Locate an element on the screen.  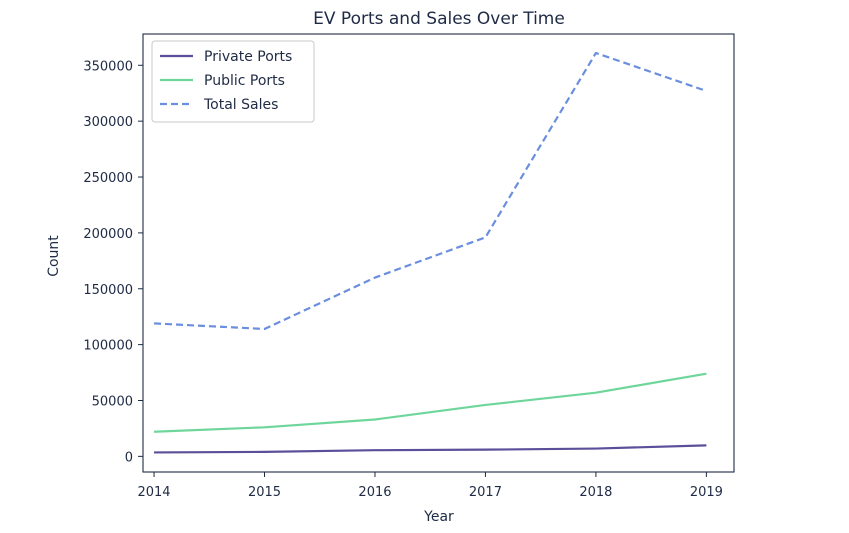
legend-label-0: Private Ports is located at coordinates (248, 57).